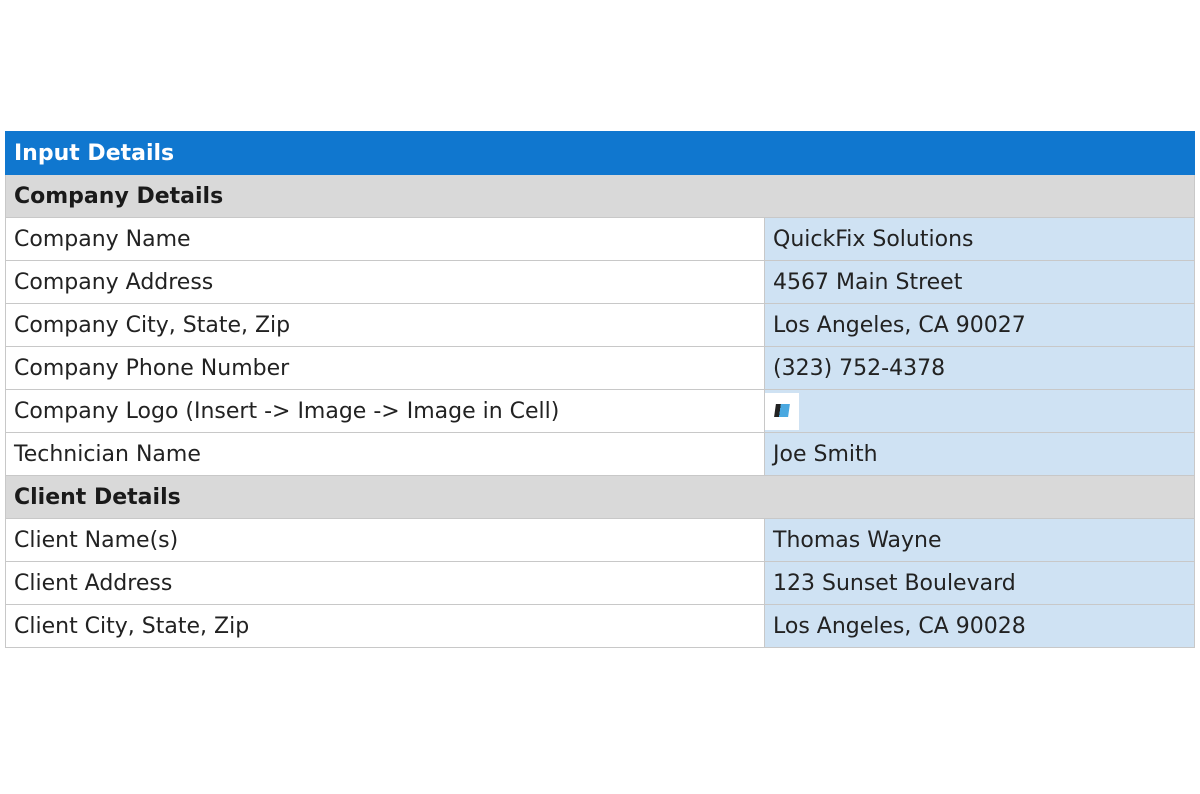 The width and height of the screenshot is (1200, 794). What do you see at coordinates (979, 626) in the screenshot?
I see `value-cell: Los Angeles, CA 90028` at bounding box center [979, 626].